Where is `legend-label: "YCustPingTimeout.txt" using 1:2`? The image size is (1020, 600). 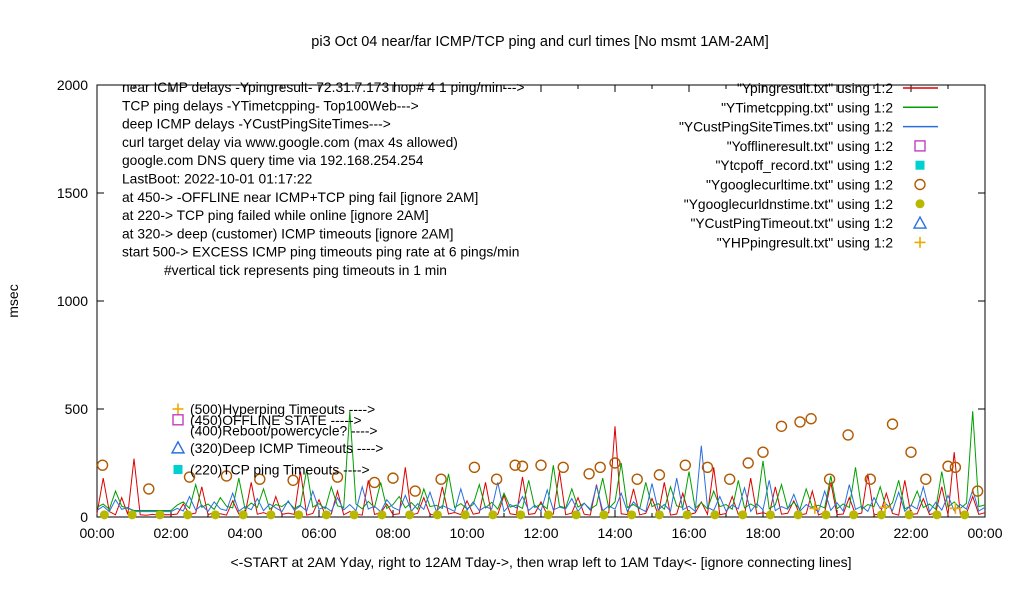
legend-label: "YCustPingTimeout.txt" using 1:2 is located at coordinates (791, 223).